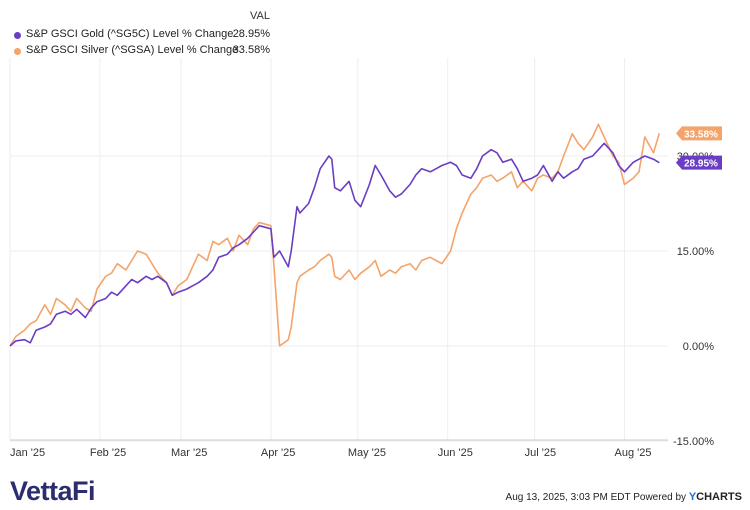  I want to click on legend-value-header: VAL, so click(260, 16).